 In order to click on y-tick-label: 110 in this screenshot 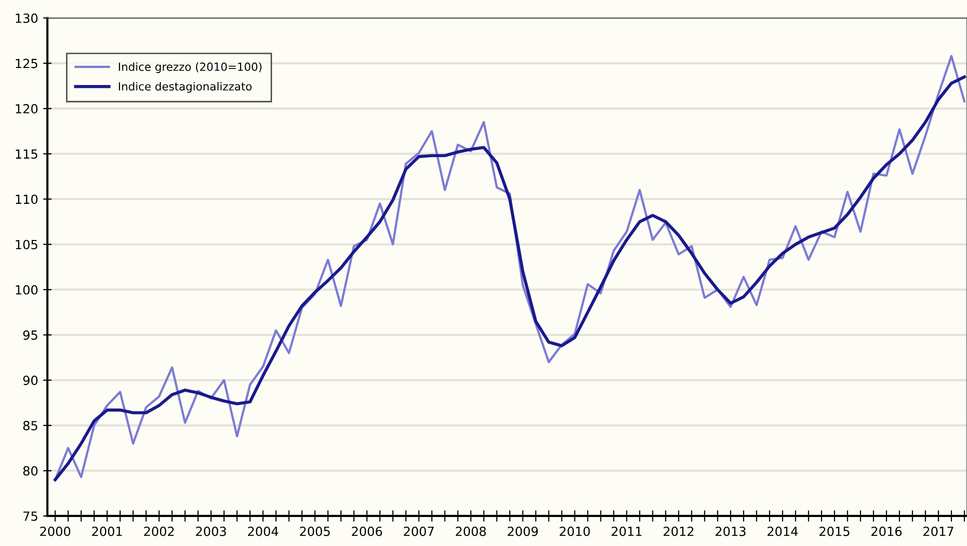, I will do `click(27, 199)`.